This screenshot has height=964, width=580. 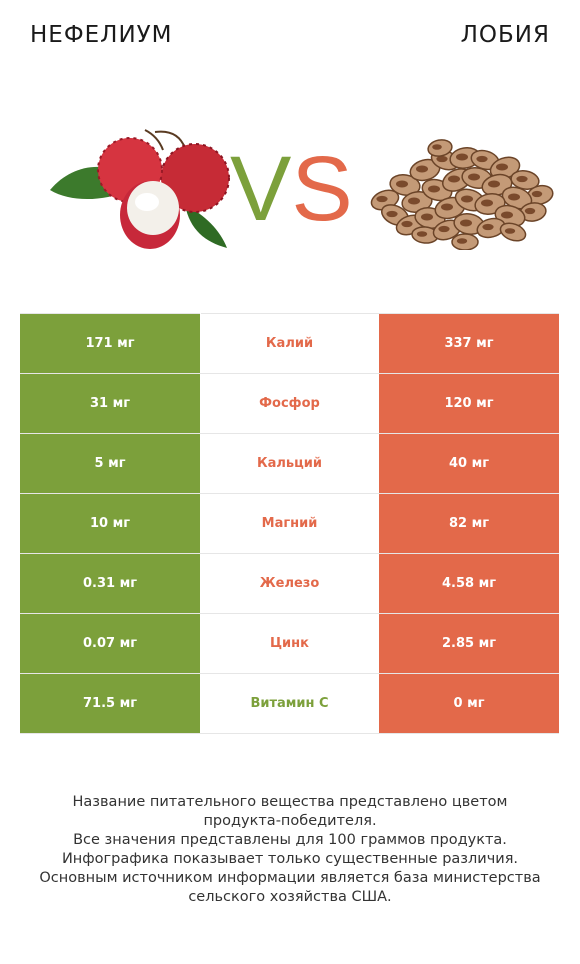 I want to click on left-food-title: НЕФЕЛИУМ, so click(x=101, y=35).